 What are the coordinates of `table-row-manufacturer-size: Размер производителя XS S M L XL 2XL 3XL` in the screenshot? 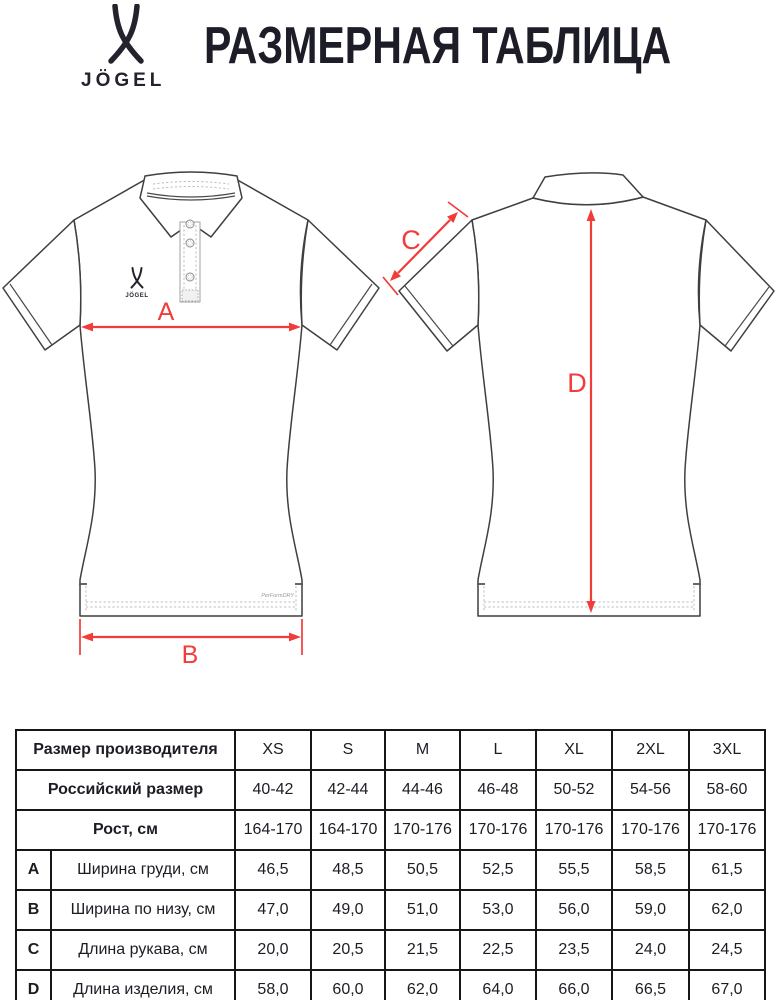 It's located at (390, 750).